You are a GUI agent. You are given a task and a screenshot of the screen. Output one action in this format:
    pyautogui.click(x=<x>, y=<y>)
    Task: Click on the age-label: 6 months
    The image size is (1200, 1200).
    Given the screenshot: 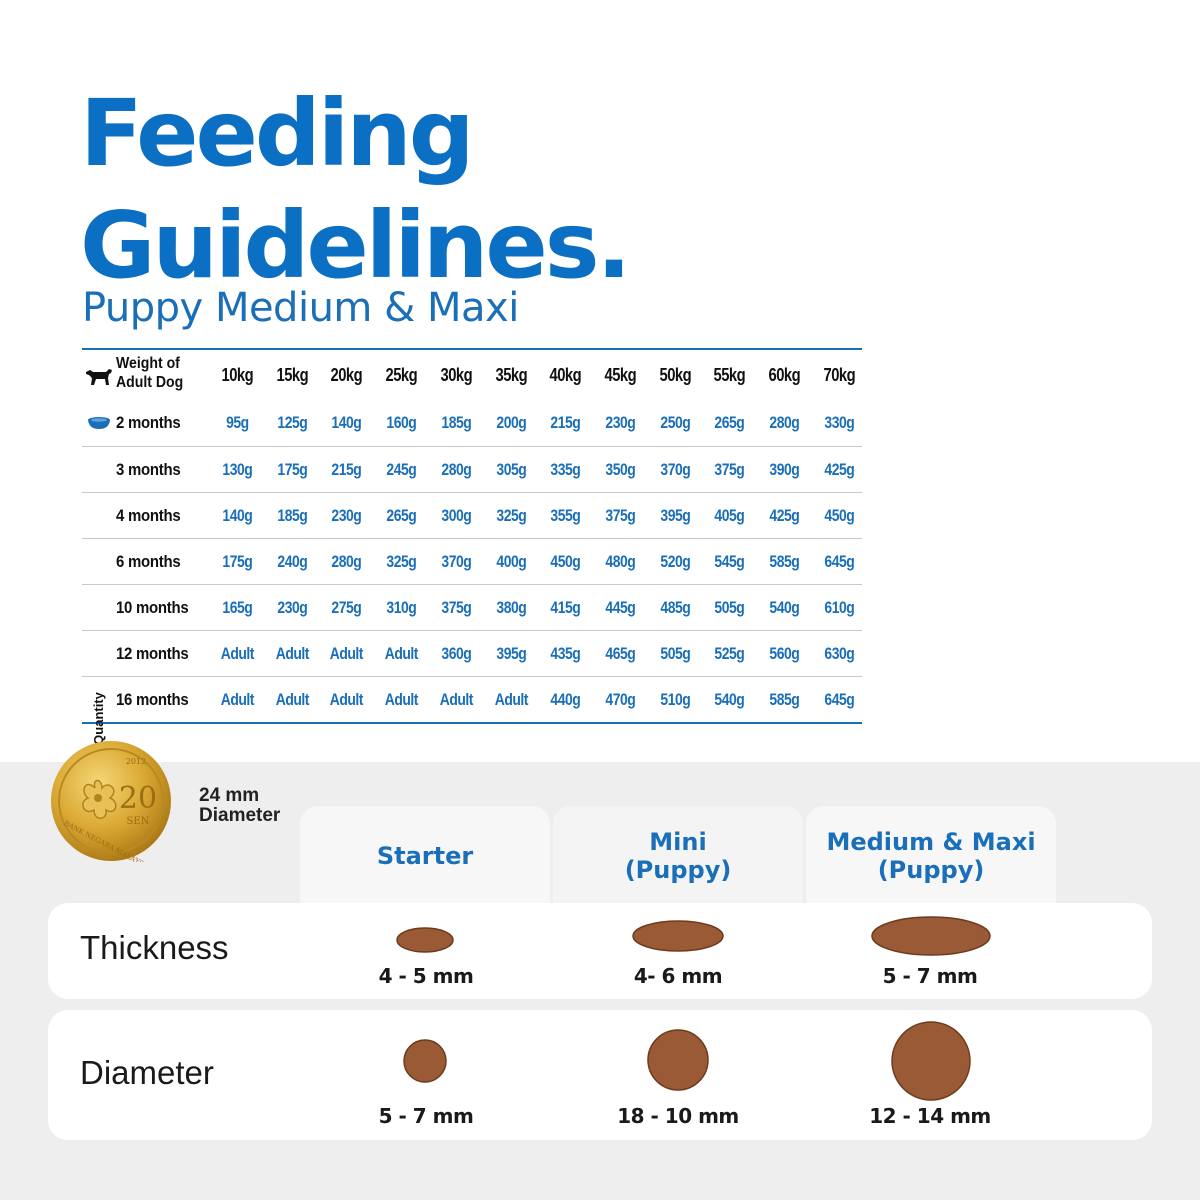 What is the action you would take?
    pyautogui.click(x=148, y=561)
    